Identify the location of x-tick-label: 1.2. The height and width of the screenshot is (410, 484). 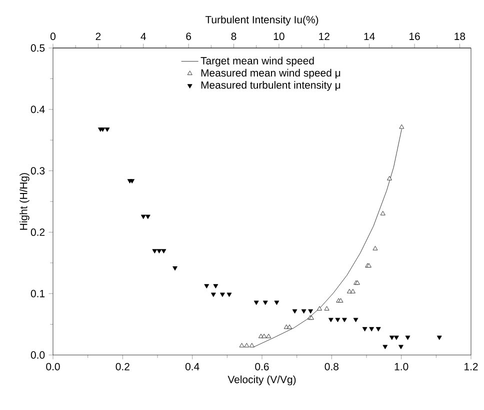
(471, 366).